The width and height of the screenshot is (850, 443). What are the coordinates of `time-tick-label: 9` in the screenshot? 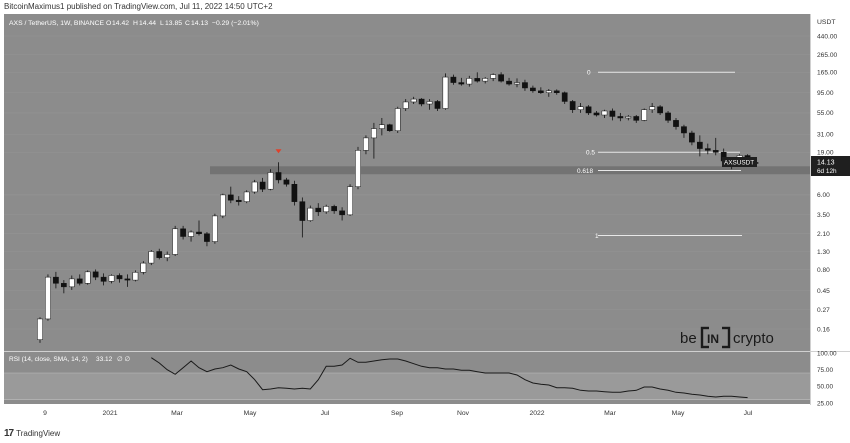 It's located at (45, 413).